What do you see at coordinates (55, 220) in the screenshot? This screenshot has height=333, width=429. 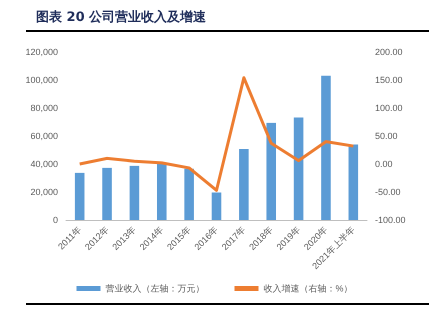 I see `y-tick-label: 0` at bounding box center [55, 220].